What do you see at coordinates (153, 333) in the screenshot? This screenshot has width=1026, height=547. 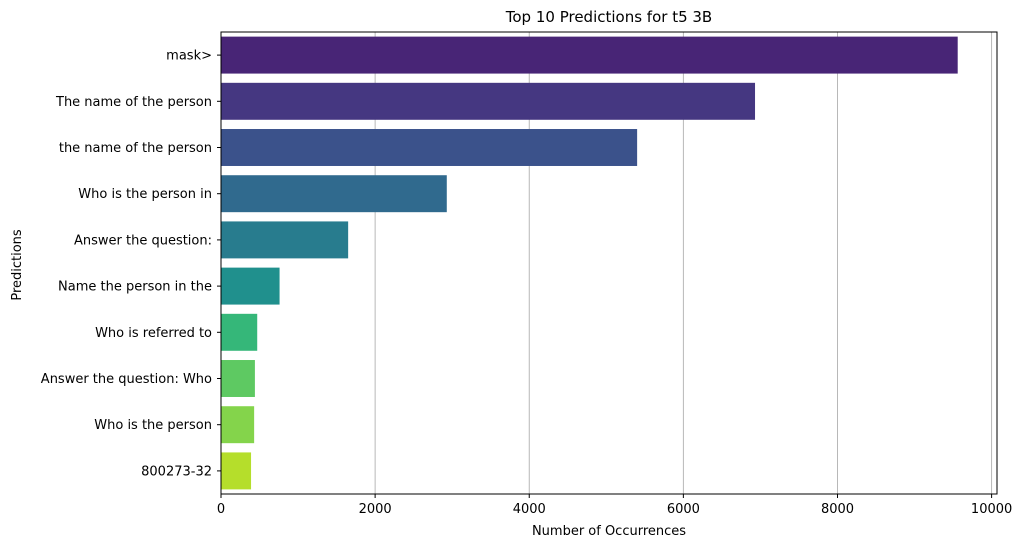 I see `y-tick-label: Who is referred to` at bounding box center [153, 333].